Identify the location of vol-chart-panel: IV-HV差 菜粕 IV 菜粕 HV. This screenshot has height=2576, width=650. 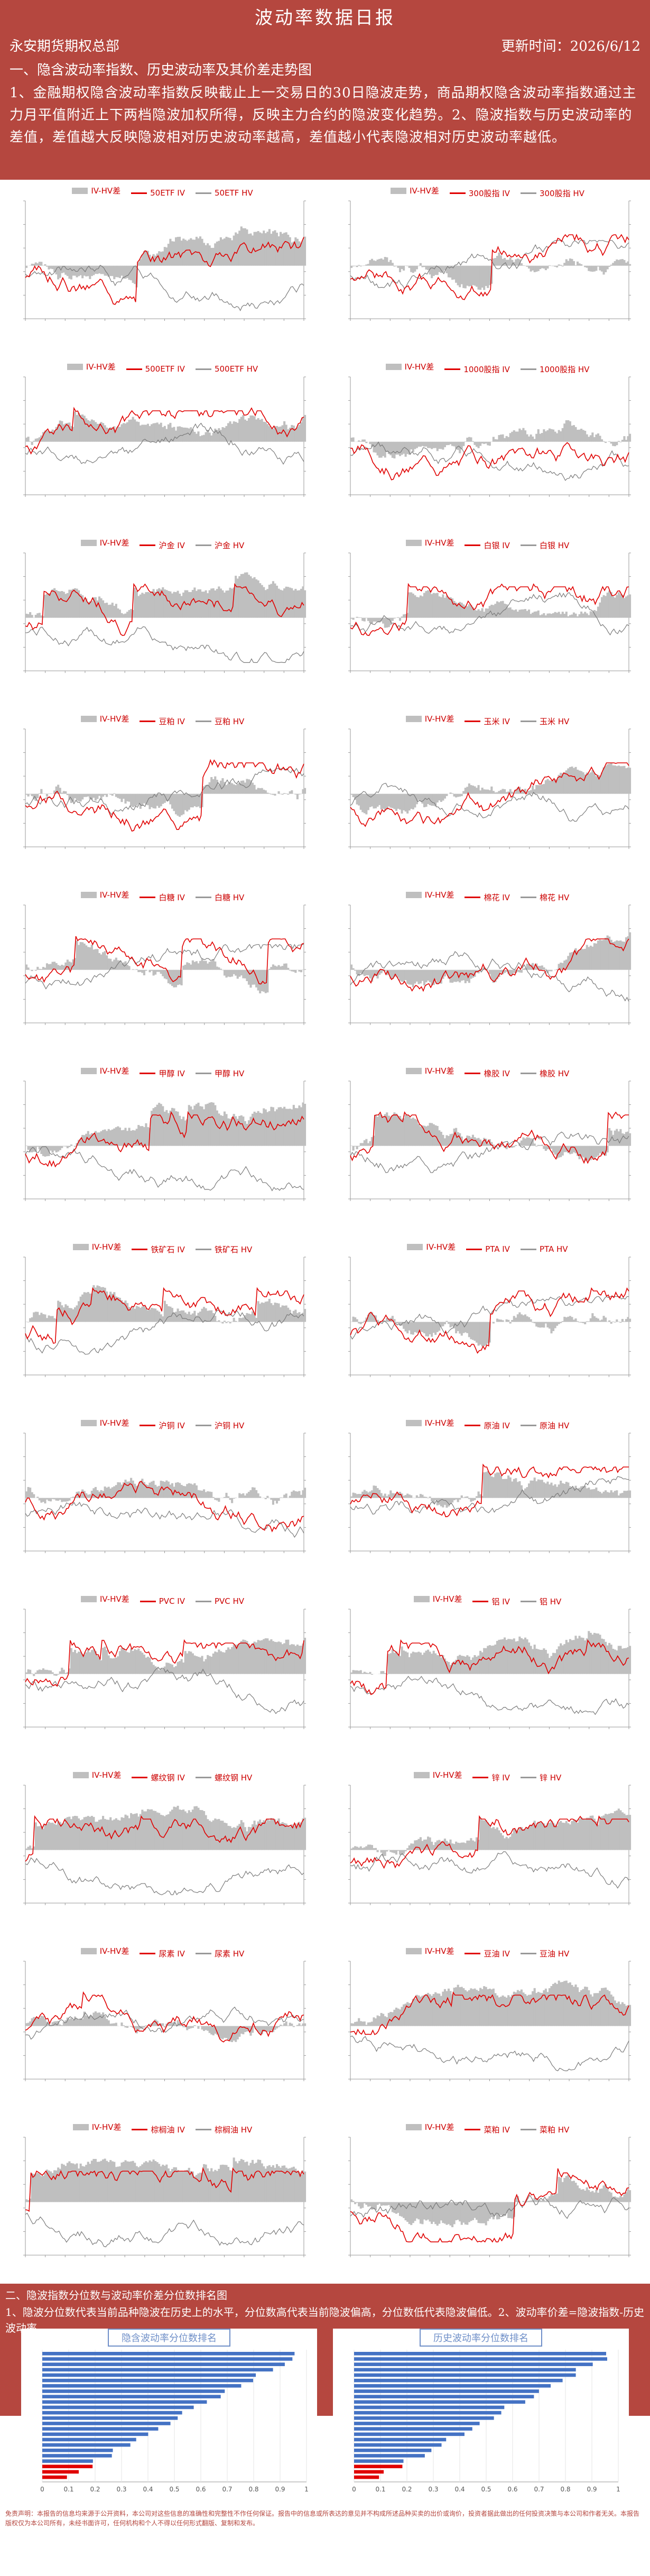
(487, 2204).